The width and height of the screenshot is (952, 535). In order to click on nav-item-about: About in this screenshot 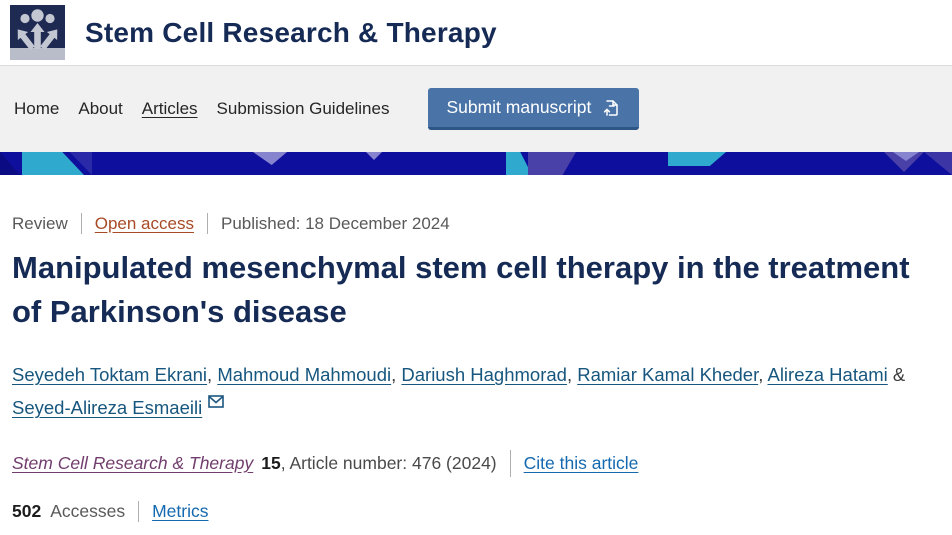, I will do `click(100, 108)`.